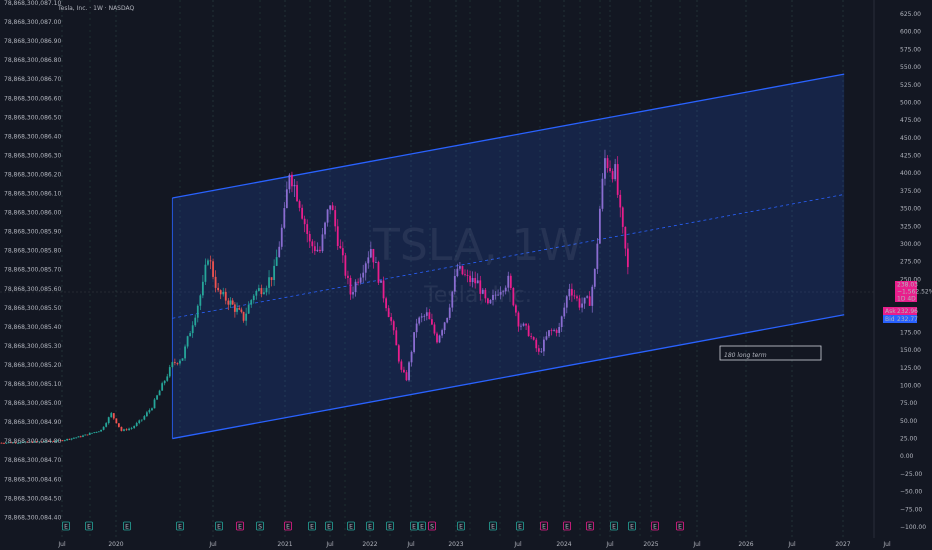 Image resolution: width=932 pixels, height=550 pixels. Describe the element at coordinates (369, 544) in the screenshot. I see `time-axis-tick: 2022` at that location.